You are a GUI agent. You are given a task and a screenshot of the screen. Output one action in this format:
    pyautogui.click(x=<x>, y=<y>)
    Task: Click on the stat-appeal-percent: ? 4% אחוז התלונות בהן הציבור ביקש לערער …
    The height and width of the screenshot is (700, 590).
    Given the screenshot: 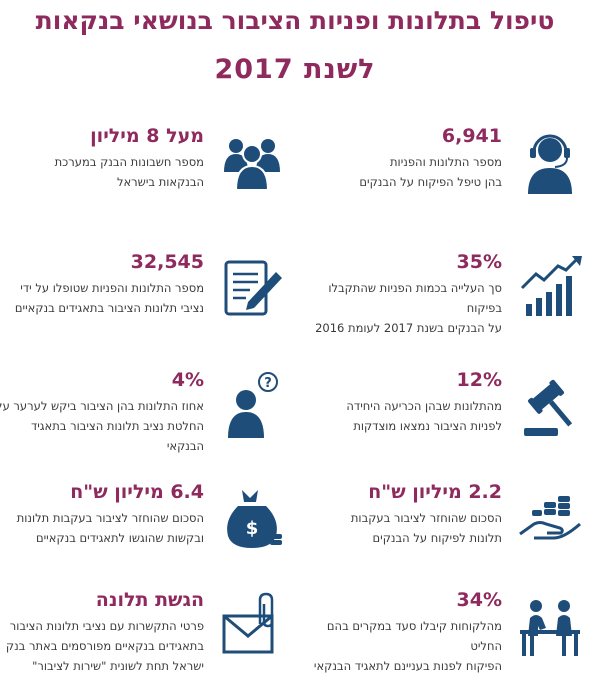 What is the action you would take?
    pyautogui.click(x=145, y=424)
    